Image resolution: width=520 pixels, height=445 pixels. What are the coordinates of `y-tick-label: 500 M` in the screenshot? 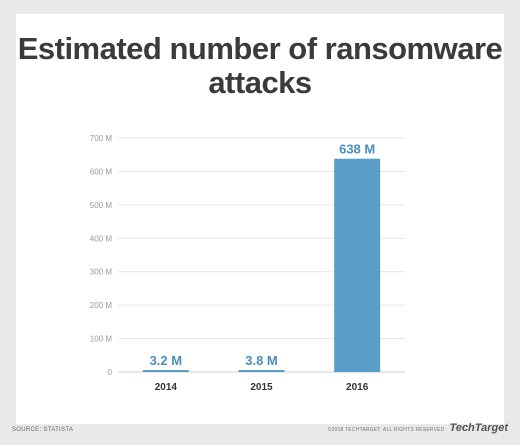 It's located at (101, 205).